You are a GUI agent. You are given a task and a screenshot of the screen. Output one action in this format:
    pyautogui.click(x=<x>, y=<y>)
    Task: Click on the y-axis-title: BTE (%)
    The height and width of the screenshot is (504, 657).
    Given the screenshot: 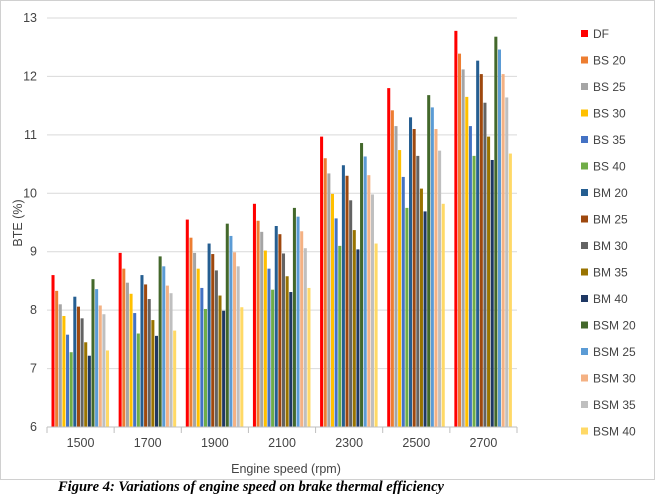 What is the action you would take?
    pyautogui.click(x=18, y=222)
    